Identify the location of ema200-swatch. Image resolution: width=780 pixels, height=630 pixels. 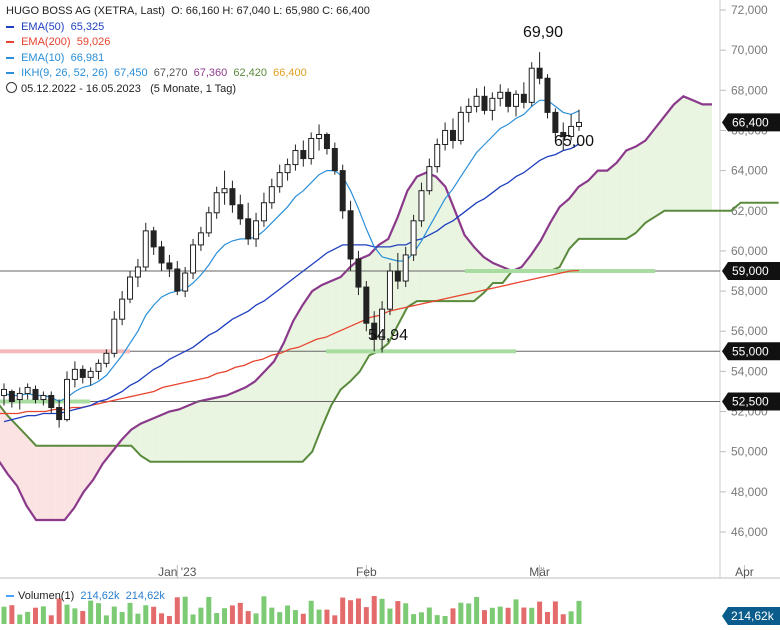
(10, 42).